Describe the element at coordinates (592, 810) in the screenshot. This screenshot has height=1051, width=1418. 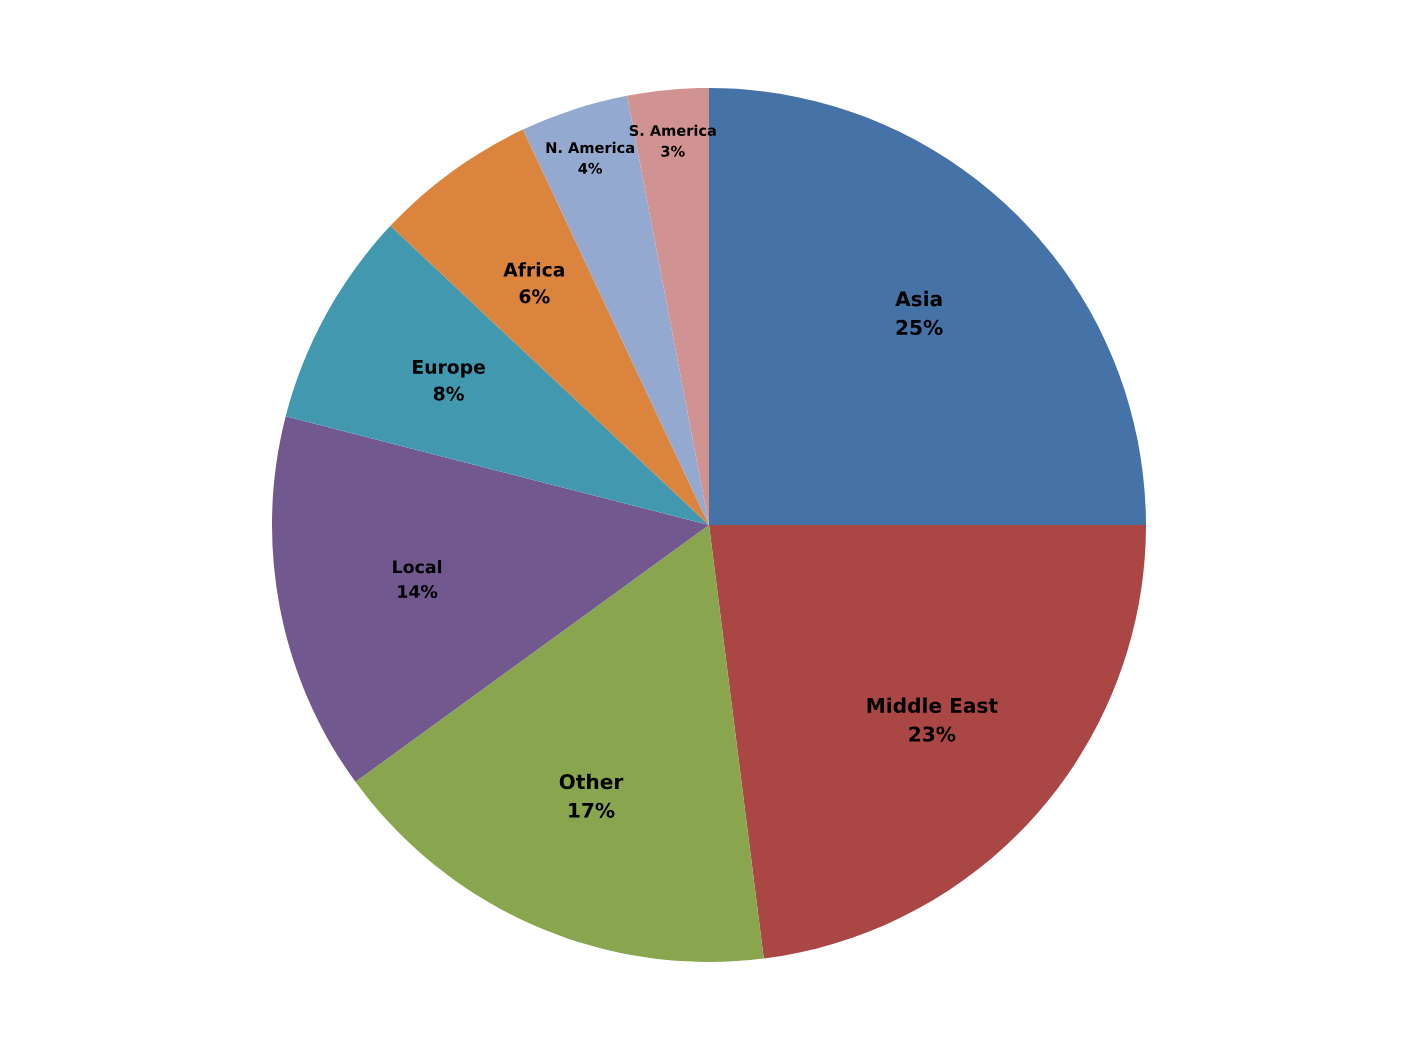
I see `data-label: 17%` at that location.